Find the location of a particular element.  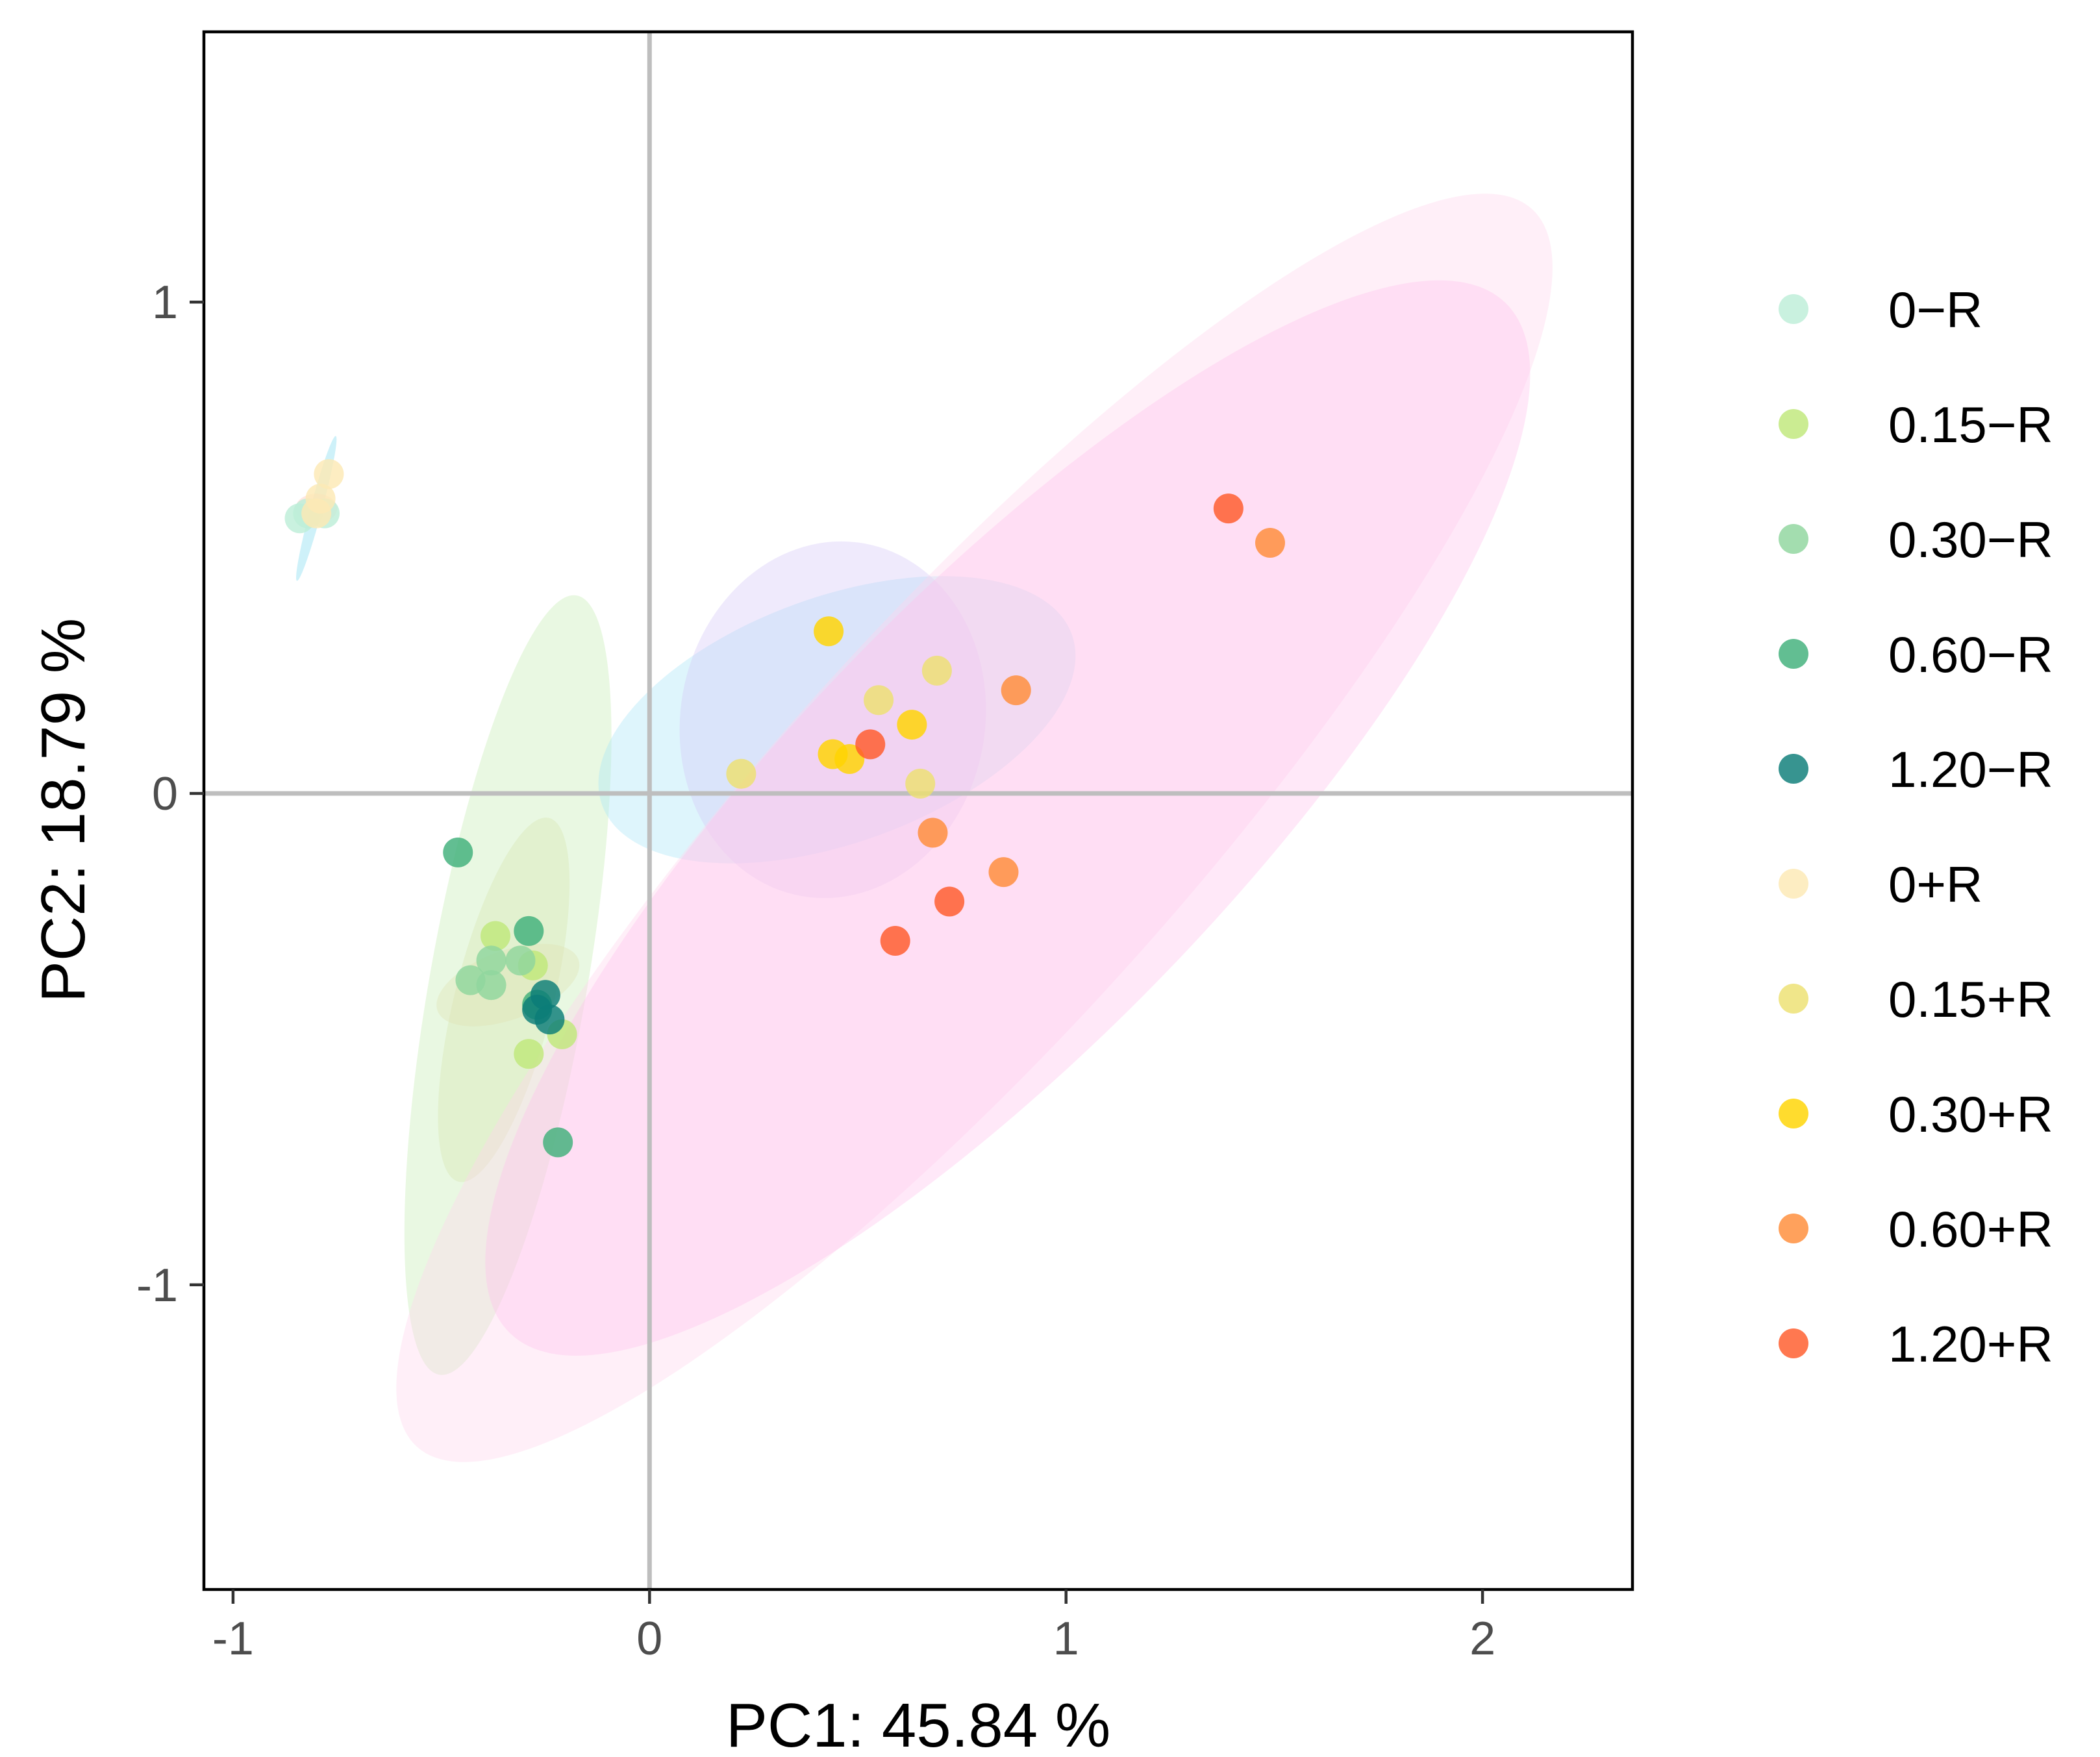

x-axis-ticks: -1 0 1 2 is located at coordinates (854, 1627).